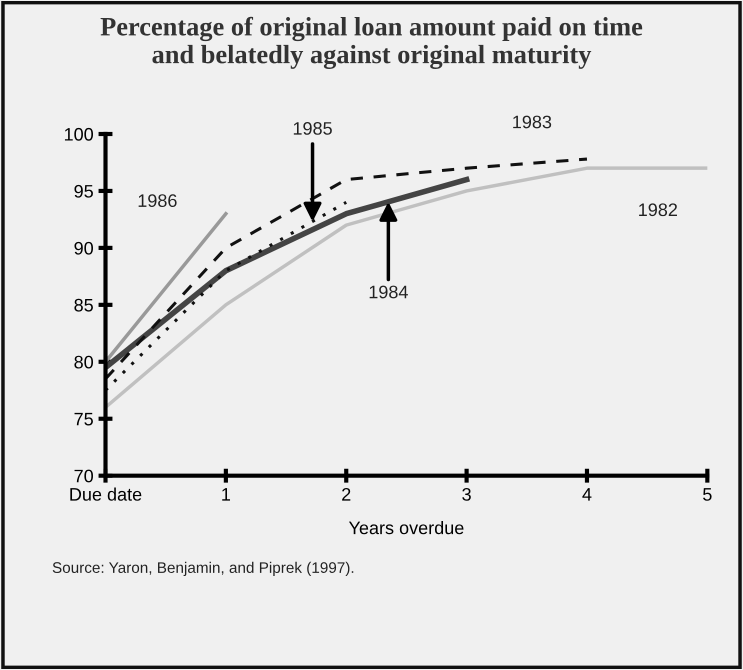  I want to click on y-tick-label: 80, so click(83, 362).